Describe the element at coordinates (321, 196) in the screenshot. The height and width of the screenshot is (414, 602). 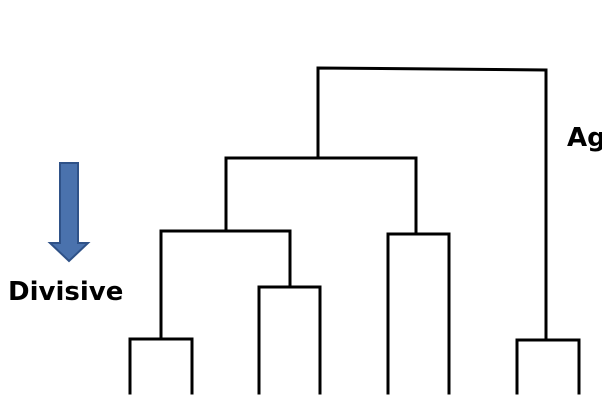
I see `left-subtree-branch` at that location.